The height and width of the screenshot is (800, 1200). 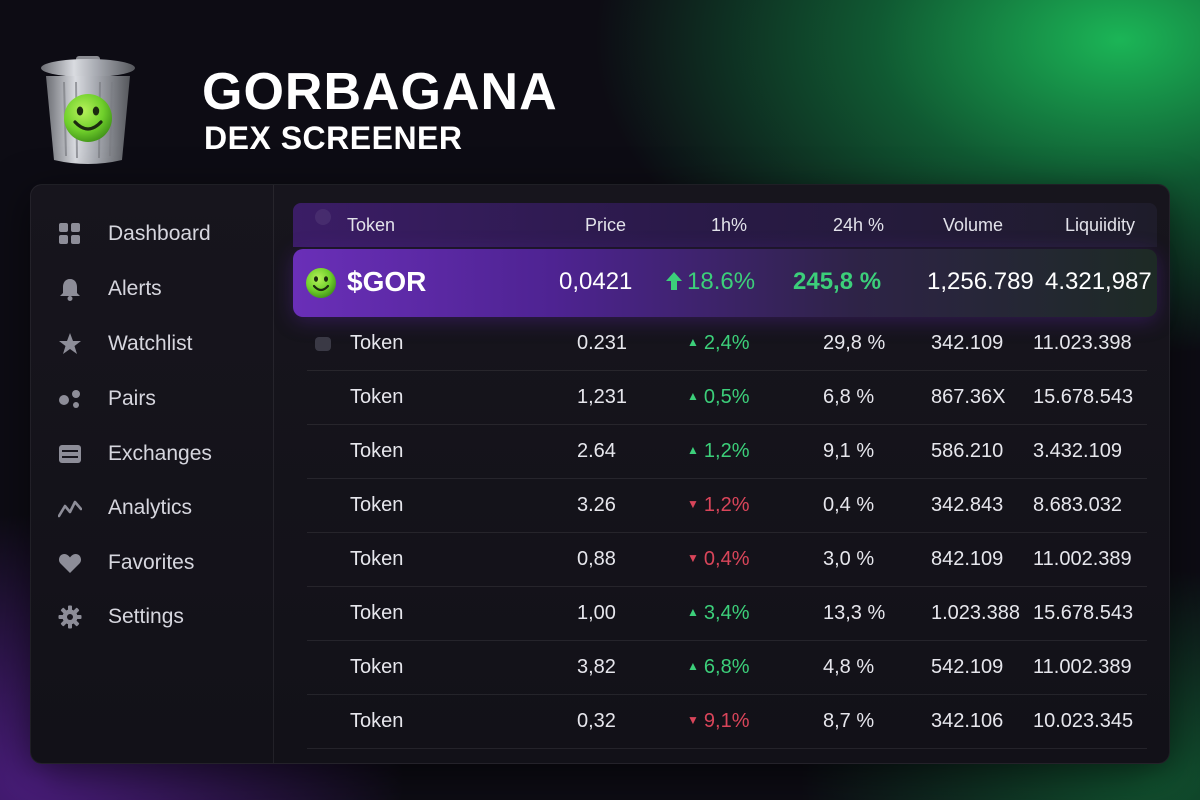 I want to click on sidebar-item-settings: Settings, so click(x=152, y=617).